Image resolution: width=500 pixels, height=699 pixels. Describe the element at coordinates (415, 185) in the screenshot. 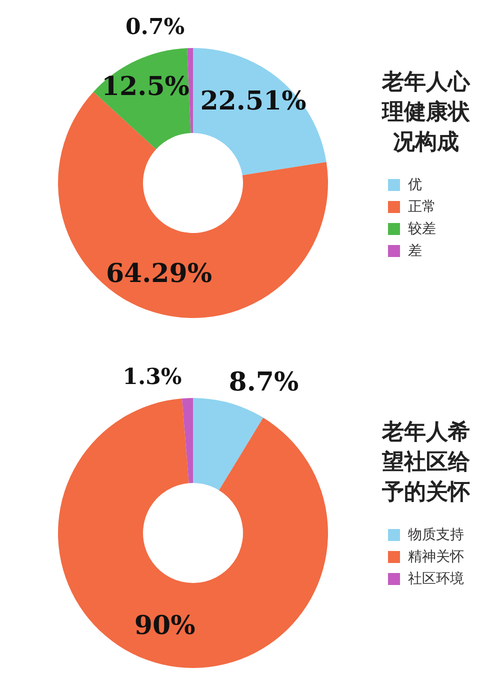

I see `legend-label: 优` at that location.